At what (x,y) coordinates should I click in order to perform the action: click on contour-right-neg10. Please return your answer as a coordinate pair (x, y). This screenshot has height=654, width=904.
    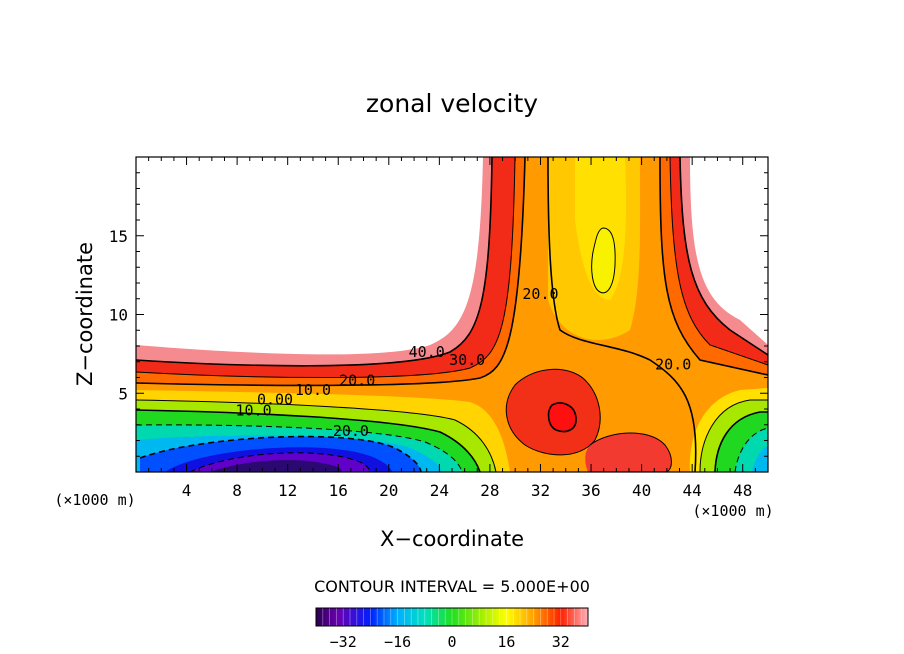
    Looking at the image, I should click on (751, 449).